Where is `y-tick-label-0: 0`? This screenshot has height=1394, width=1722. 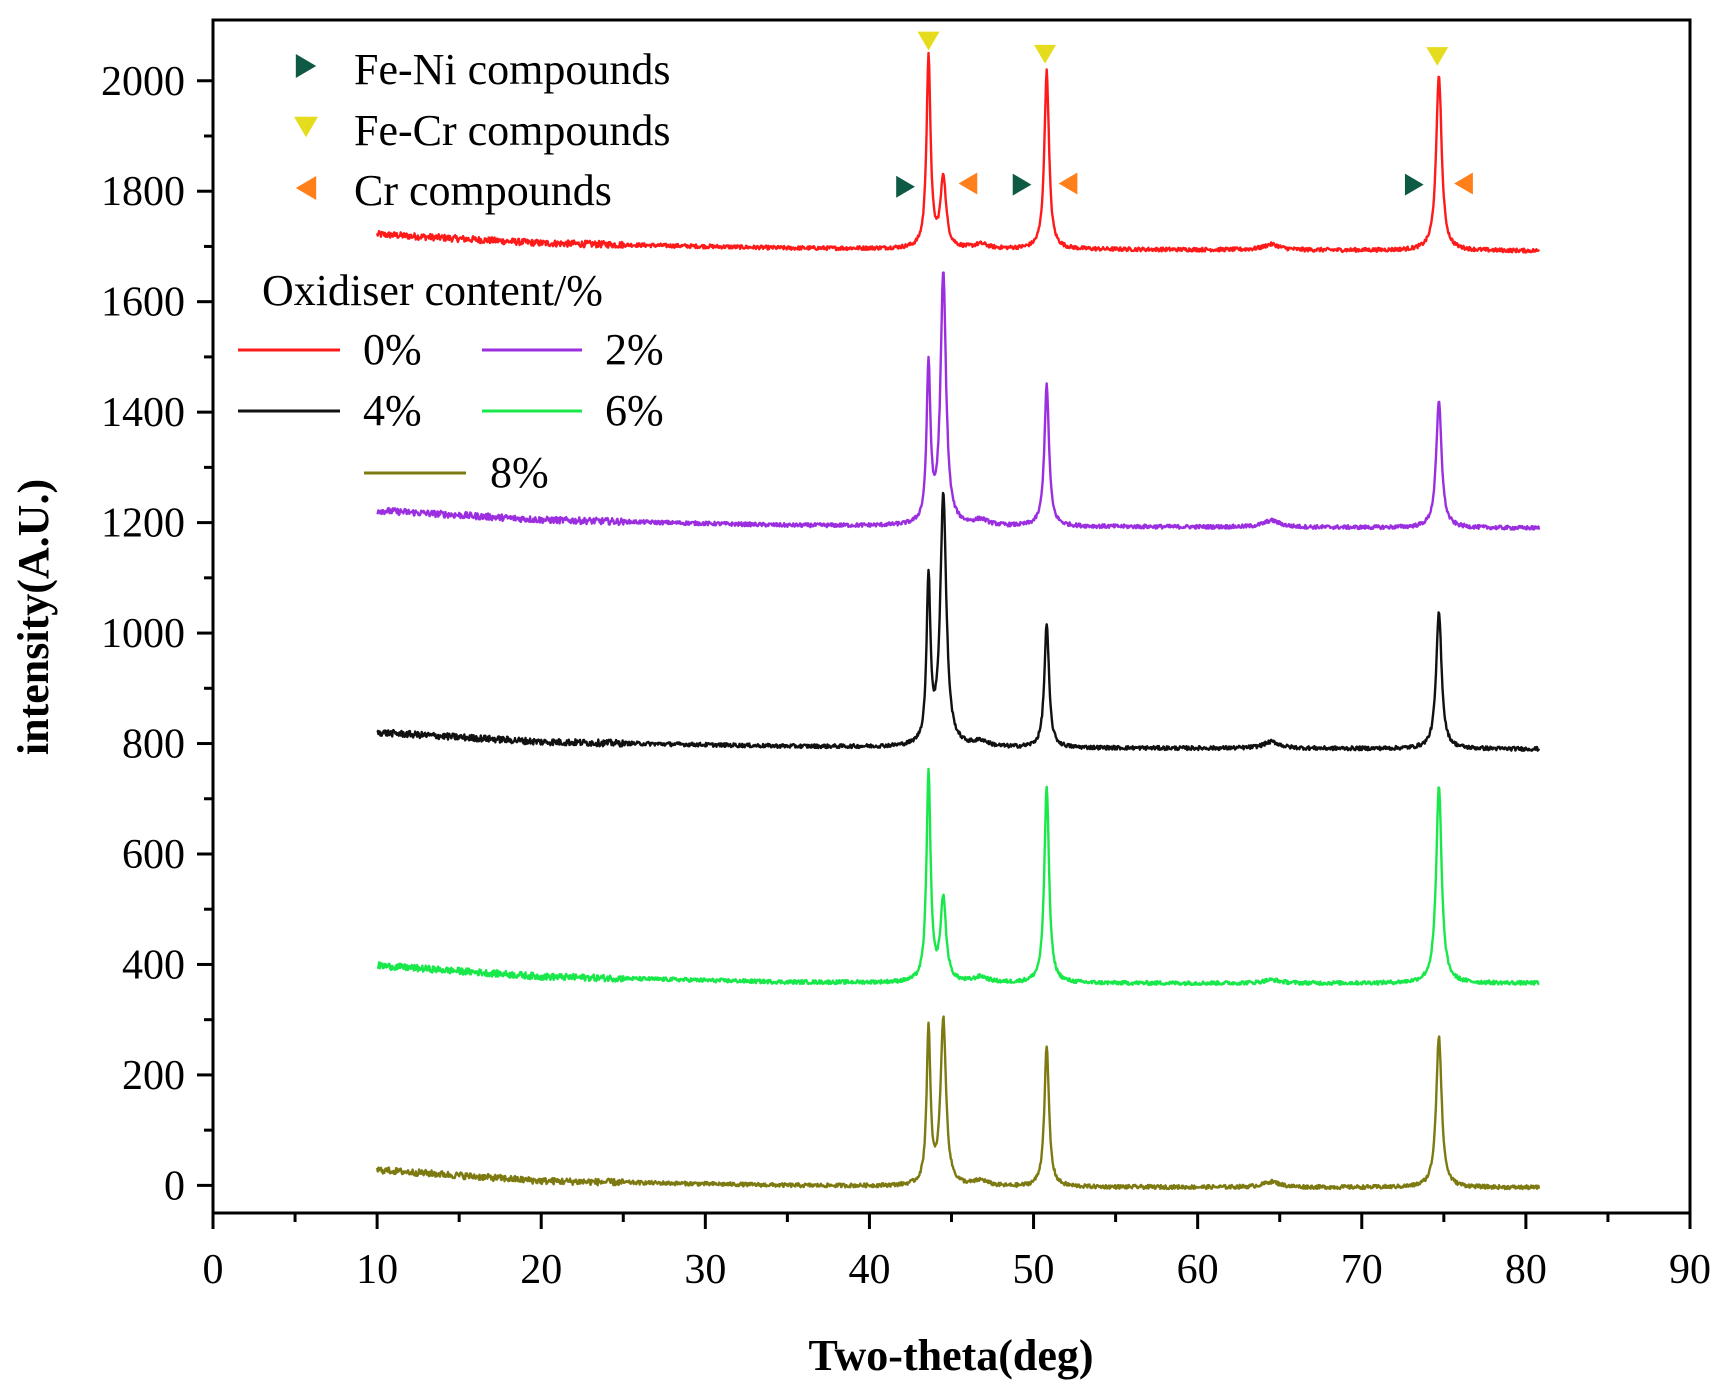
y-tick-label-0: 0 is located at coordinates (174, 1186).